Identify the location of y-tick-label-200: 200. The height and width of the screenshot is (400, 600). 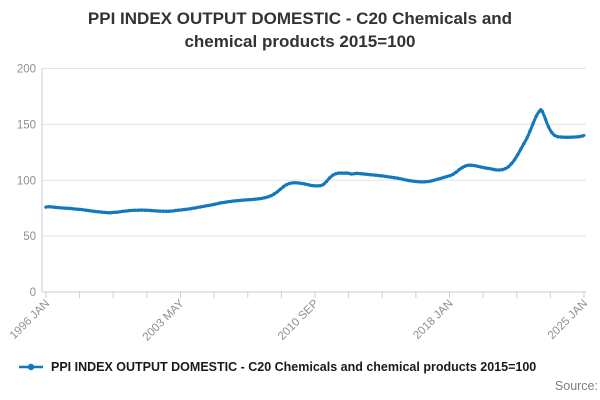
(26, 70).